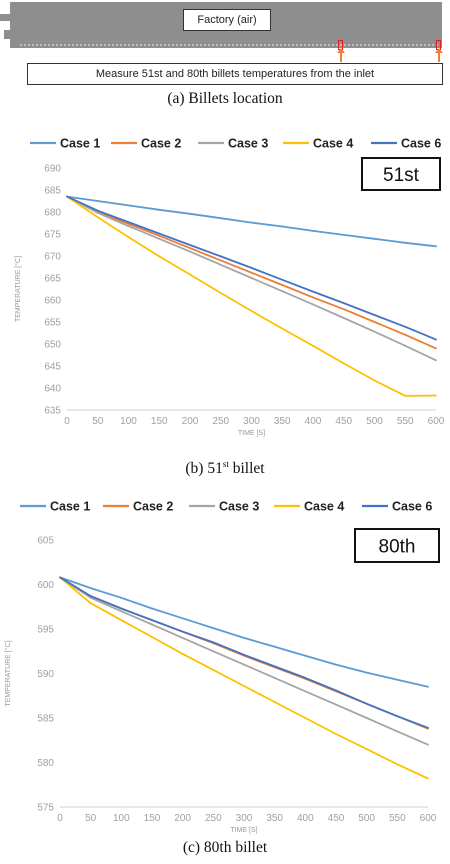  I want to click on y-tick-label: 640, so click(52, 389).